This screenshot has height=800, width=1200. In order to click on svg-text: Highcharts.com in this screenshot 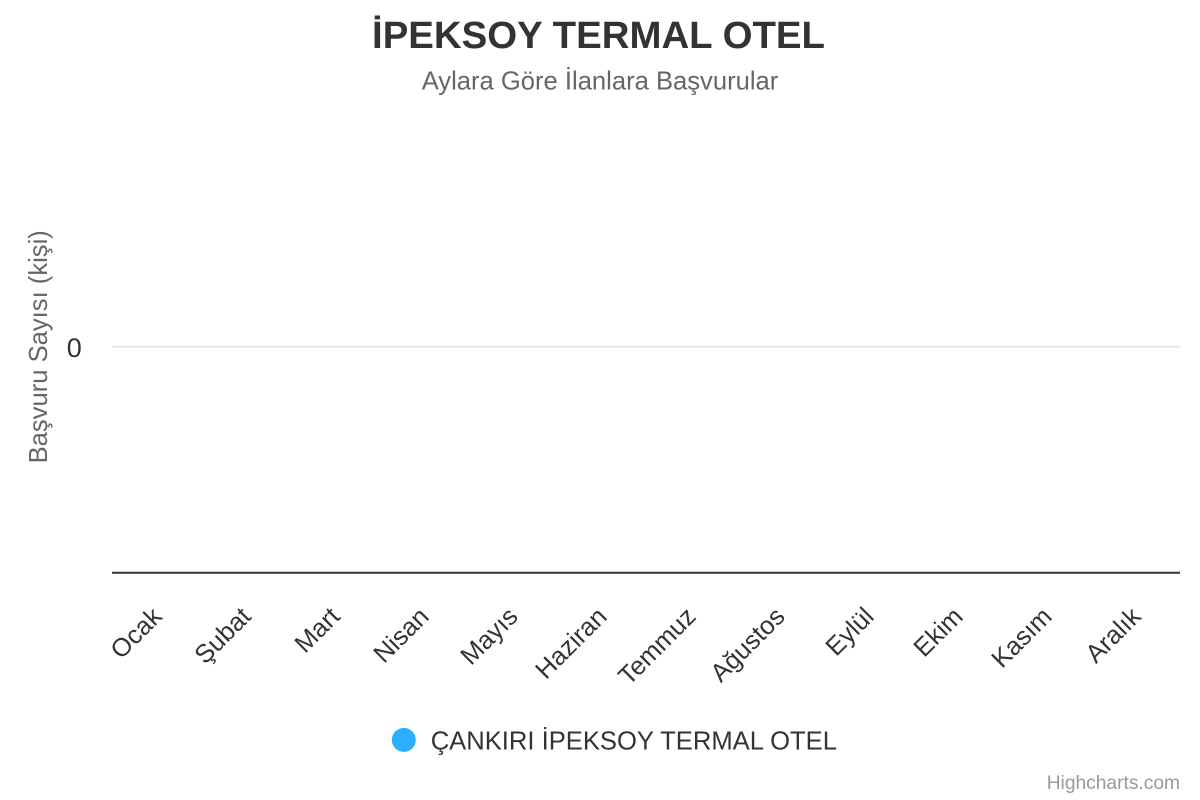, I will do `click(1113, 783)`.